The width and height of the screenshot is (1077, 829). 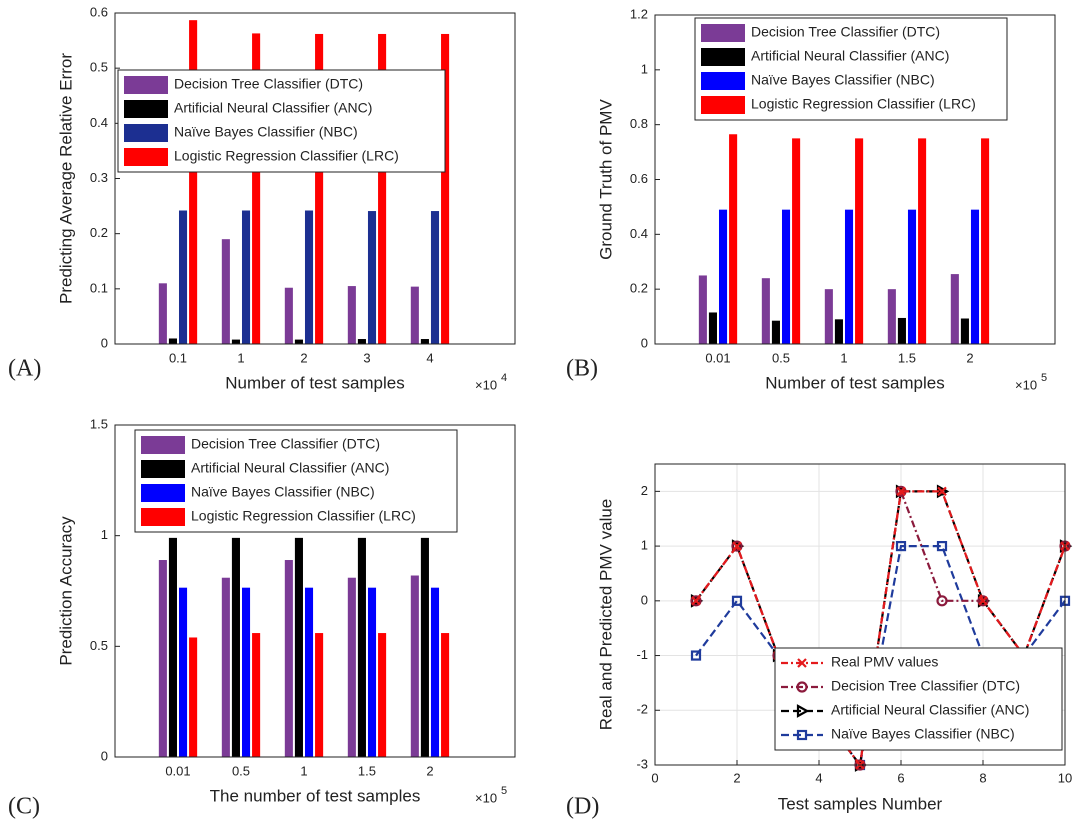 I want to click on x-axis-label: Number of test samples, so click(x=855, y=382).